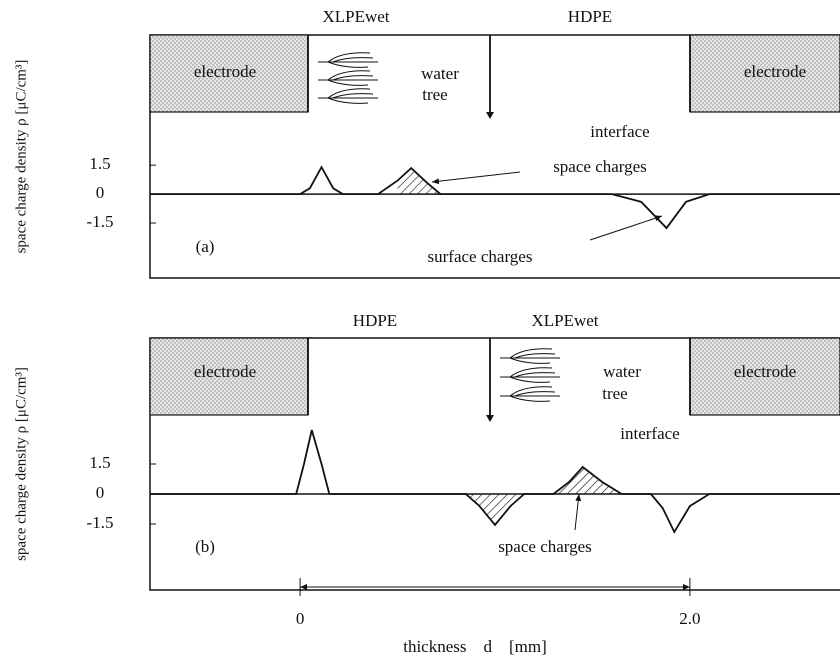  Describe the element at coordinates (300, 618) in the screenshot. I see `x-tick-label: 0` at that location.